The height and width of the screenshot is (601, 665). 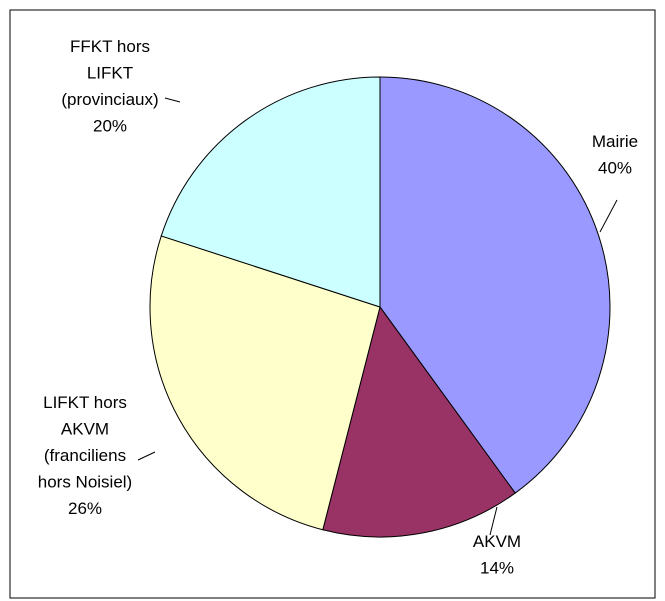 What do you see at coordinates (110, 126) in the screenshot?
I see `value-label: 20%` at bounding box center [110, 126].